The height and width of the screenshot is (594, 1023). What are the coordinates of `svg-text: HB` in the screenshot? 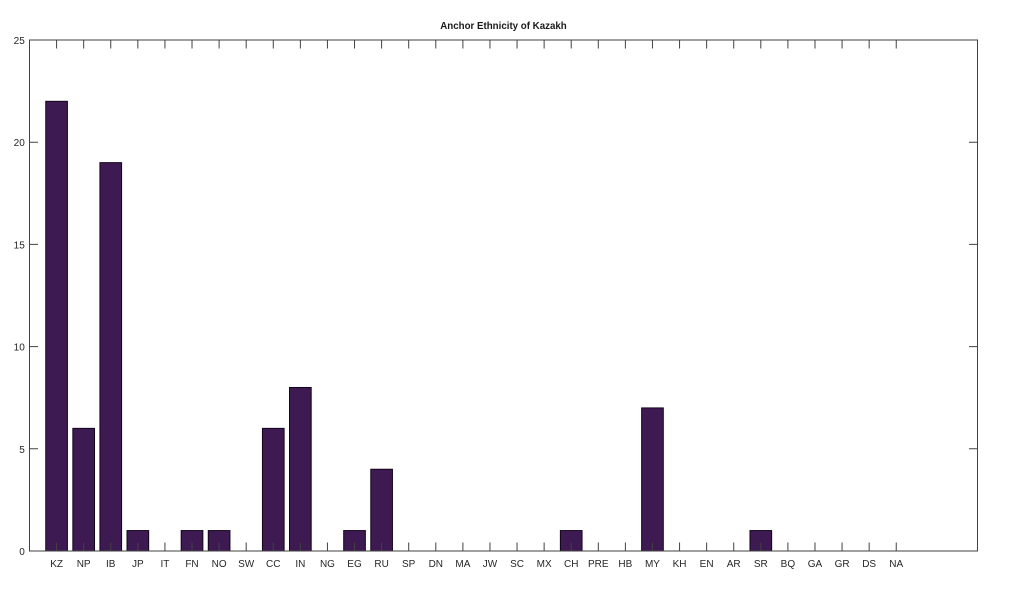 It's located at (625, 564).